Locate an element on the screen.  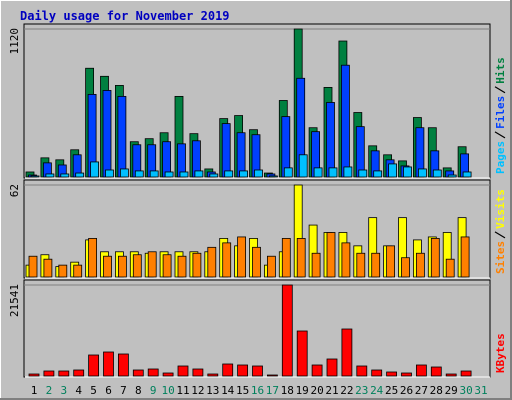
x-tick-label: 3 is located at coordinates (63, 390).